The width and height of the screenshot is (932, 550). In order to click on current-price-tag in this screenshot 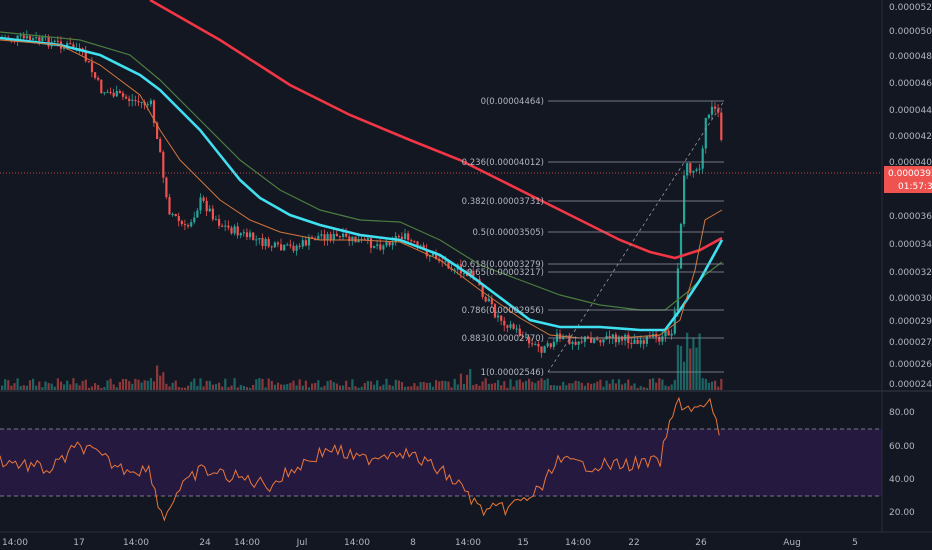, I will do `click(908, 179)`.